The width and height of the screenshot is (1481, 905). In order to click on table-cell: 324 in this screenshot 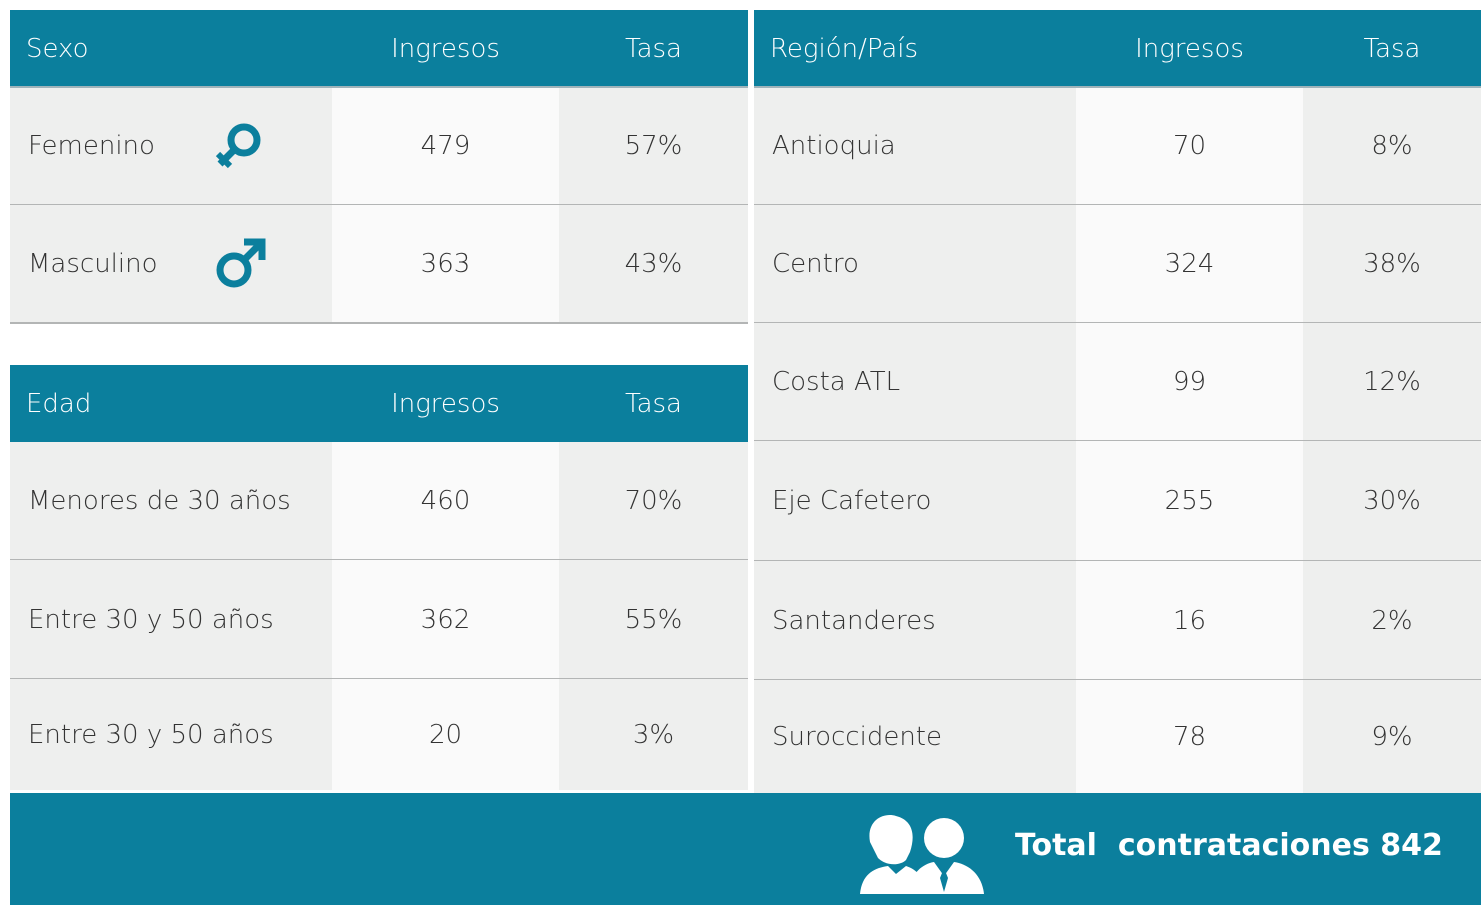, I will do `click(1189, 264)`.